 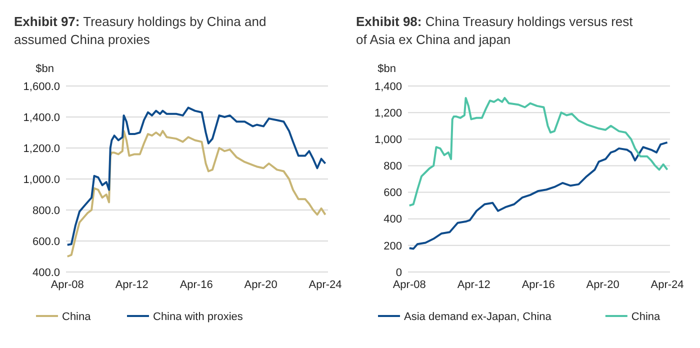 I want to click on y-tick-label: 1,000, so click(x=388, y=140).